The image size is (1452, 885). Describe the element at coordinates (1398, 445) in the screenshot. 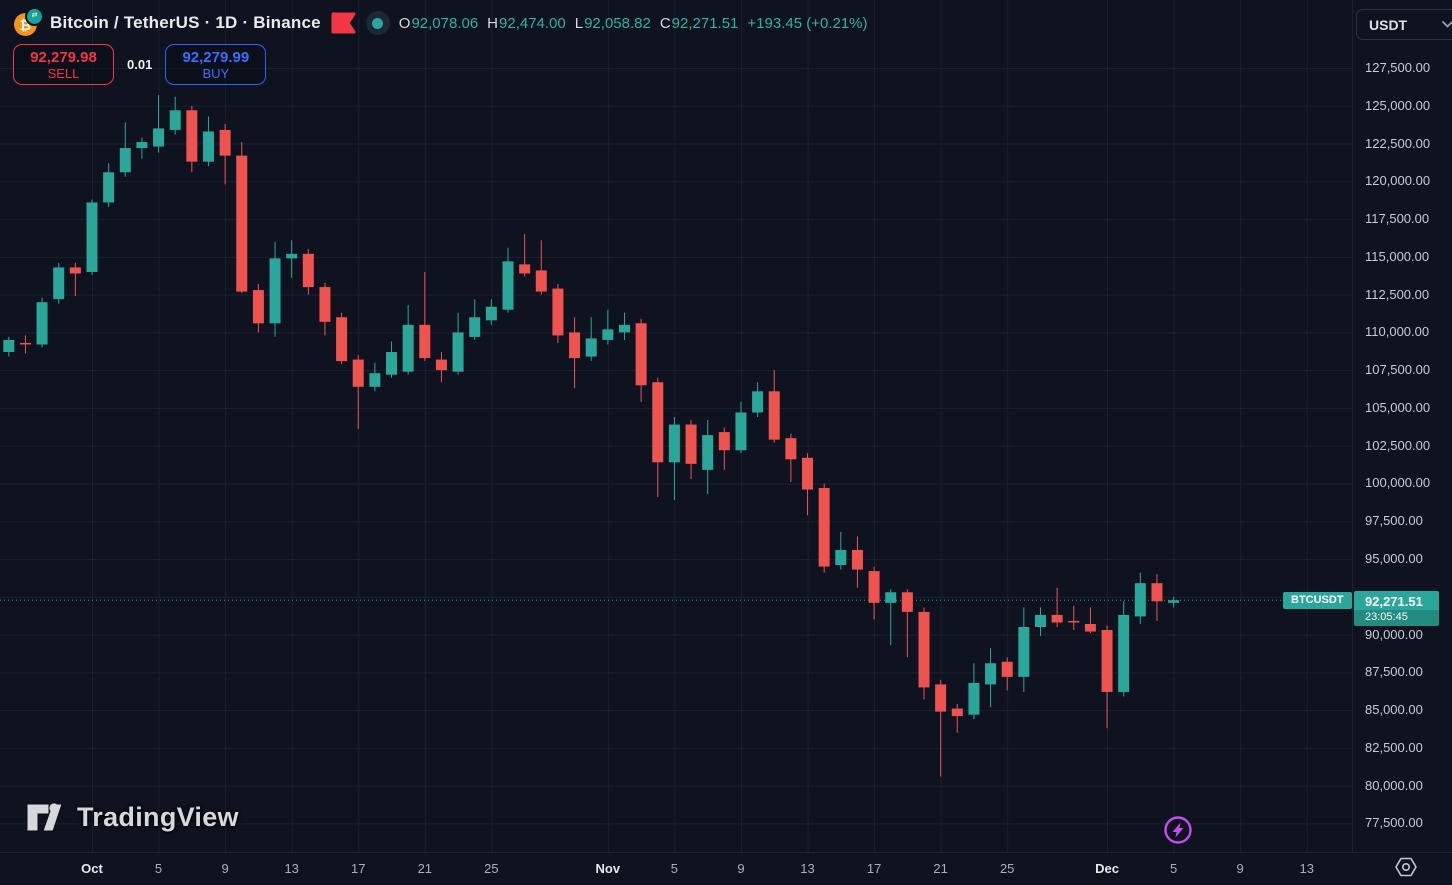

I see `price-axis-label: 102,500.00` at that location.